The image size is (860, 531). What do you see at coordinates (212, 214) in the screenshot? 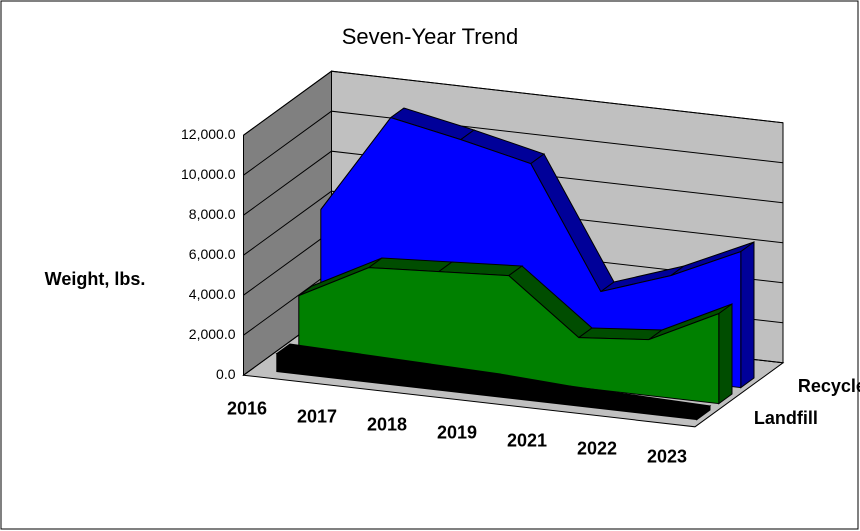
I see `y-tick-label: 8,000.0` at bounding box center [212, 214].